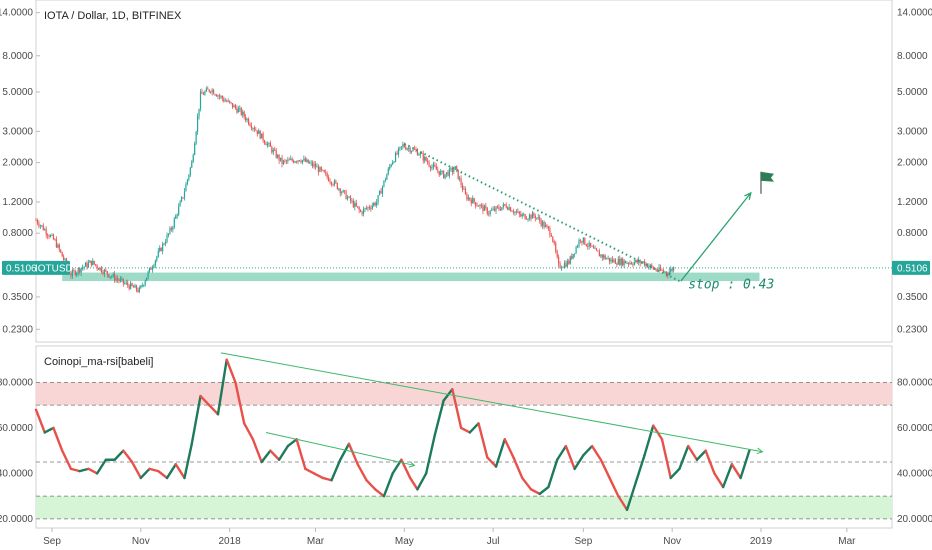  What do you see at coordinates (16, 428) in the screenshot?
I see `rsi-tick-label-left: 60.0000` at bounding box center [16, 428].